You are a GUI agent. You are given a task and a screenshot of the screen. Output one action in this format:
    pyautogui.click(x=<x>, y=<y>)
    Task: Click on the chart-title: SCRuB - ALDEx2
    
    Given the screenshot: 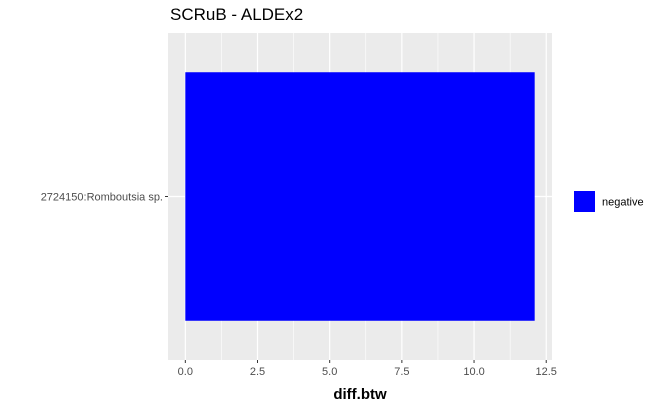 What is the action you would take?
    pyautogui.click(x=236, y=14)
    